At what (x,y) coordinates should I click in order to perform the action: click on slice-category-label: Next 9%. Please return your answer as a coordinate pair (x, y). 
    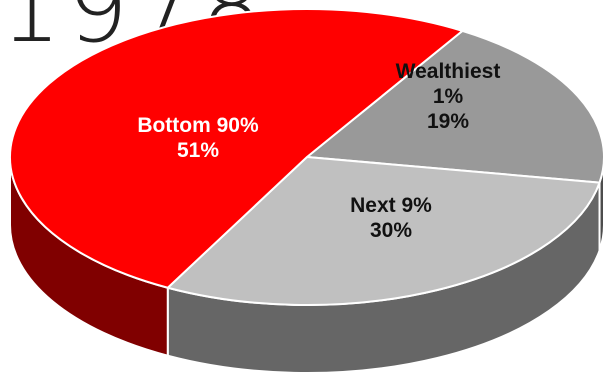
    Looking at the image, I should click on (391, 205).